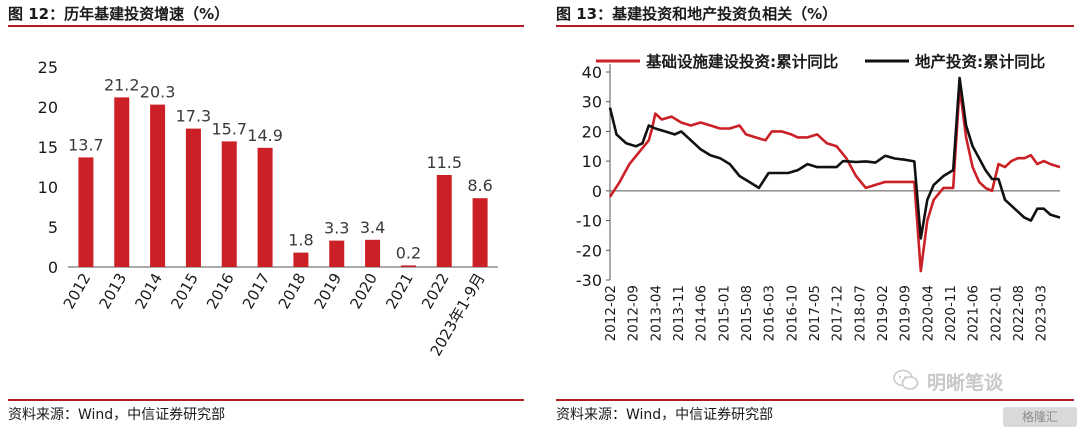 The height and width of the screenshot is (431, 1080). I want to click on bar-x-tick-label: 2016, so click(220, 291).